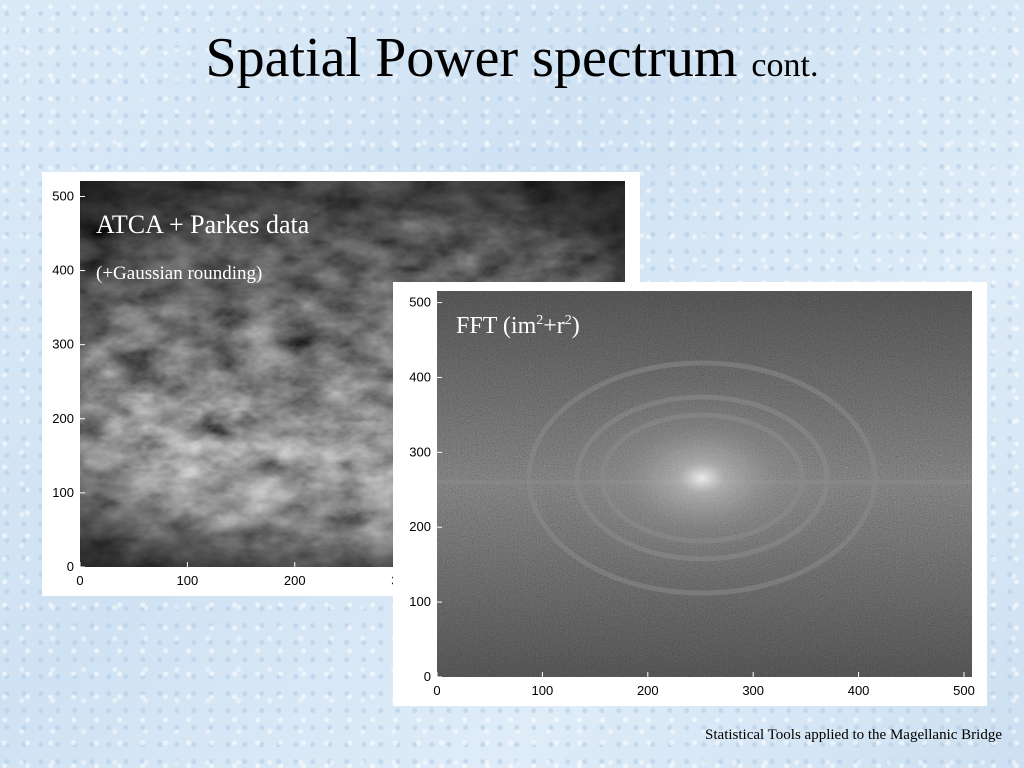  What do you see at coordinates (471, 58) in the screenshot?
I see `slide-title-main: Spatial Power spectrum` at bounding box center [471, 58].